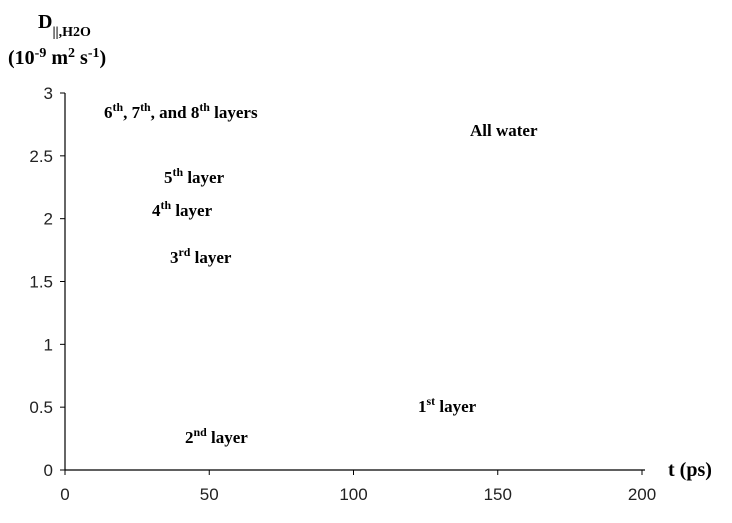 This screenshot has width=732, height=523. What do you see at coordinates (71, 53) in the screenshot?
I see `y-axis-title-part: 2` at bounding box center [71, 53].